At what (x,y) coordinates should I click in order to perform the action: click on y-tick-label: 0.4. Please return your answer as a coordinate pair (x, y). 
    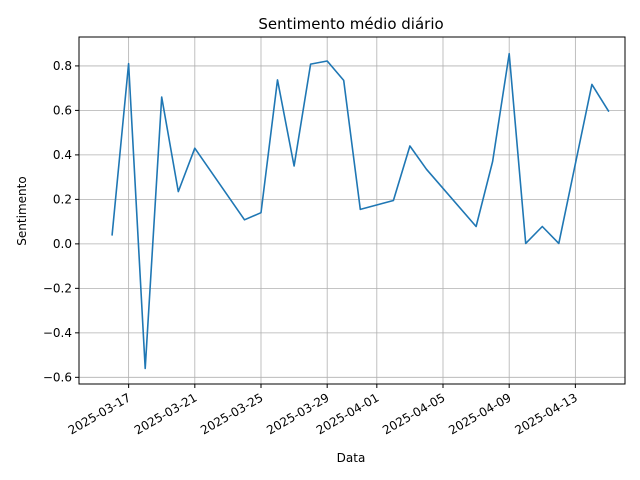
    Looking at the image, I should click on (62, 155).